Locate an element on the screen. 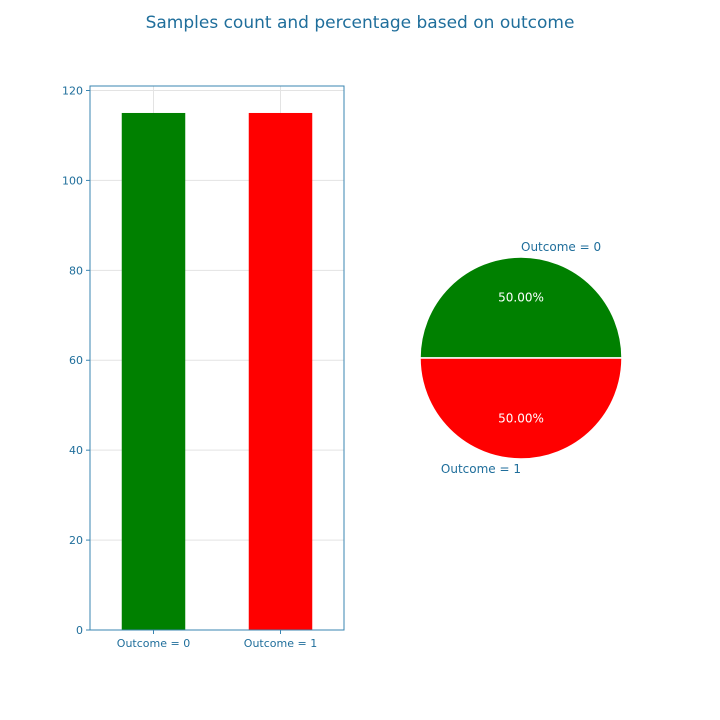 The height and width of the screenshot is (720, 720). x-tick-label: Outcome = 1 is located at coordinates (280, 643).